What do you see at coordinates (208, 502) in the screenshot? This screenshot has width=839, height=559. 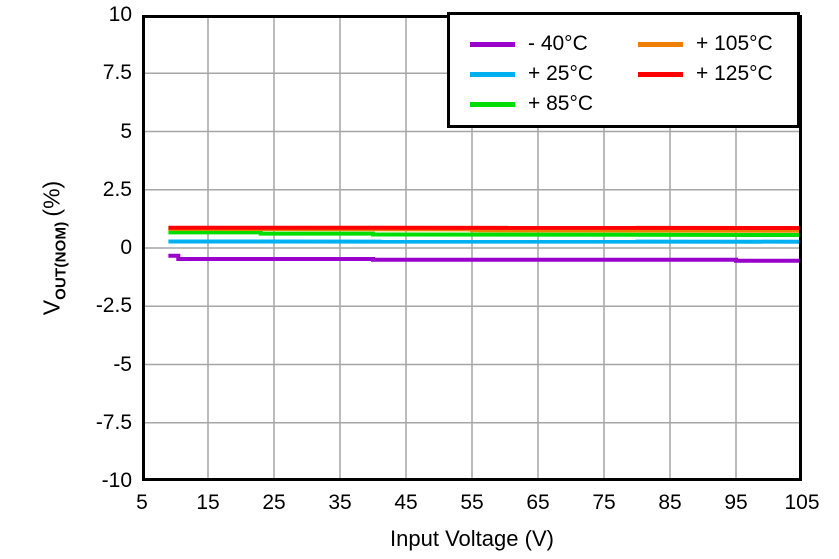 I see `x-tick-label: 15` at bounding box center [208, 502].